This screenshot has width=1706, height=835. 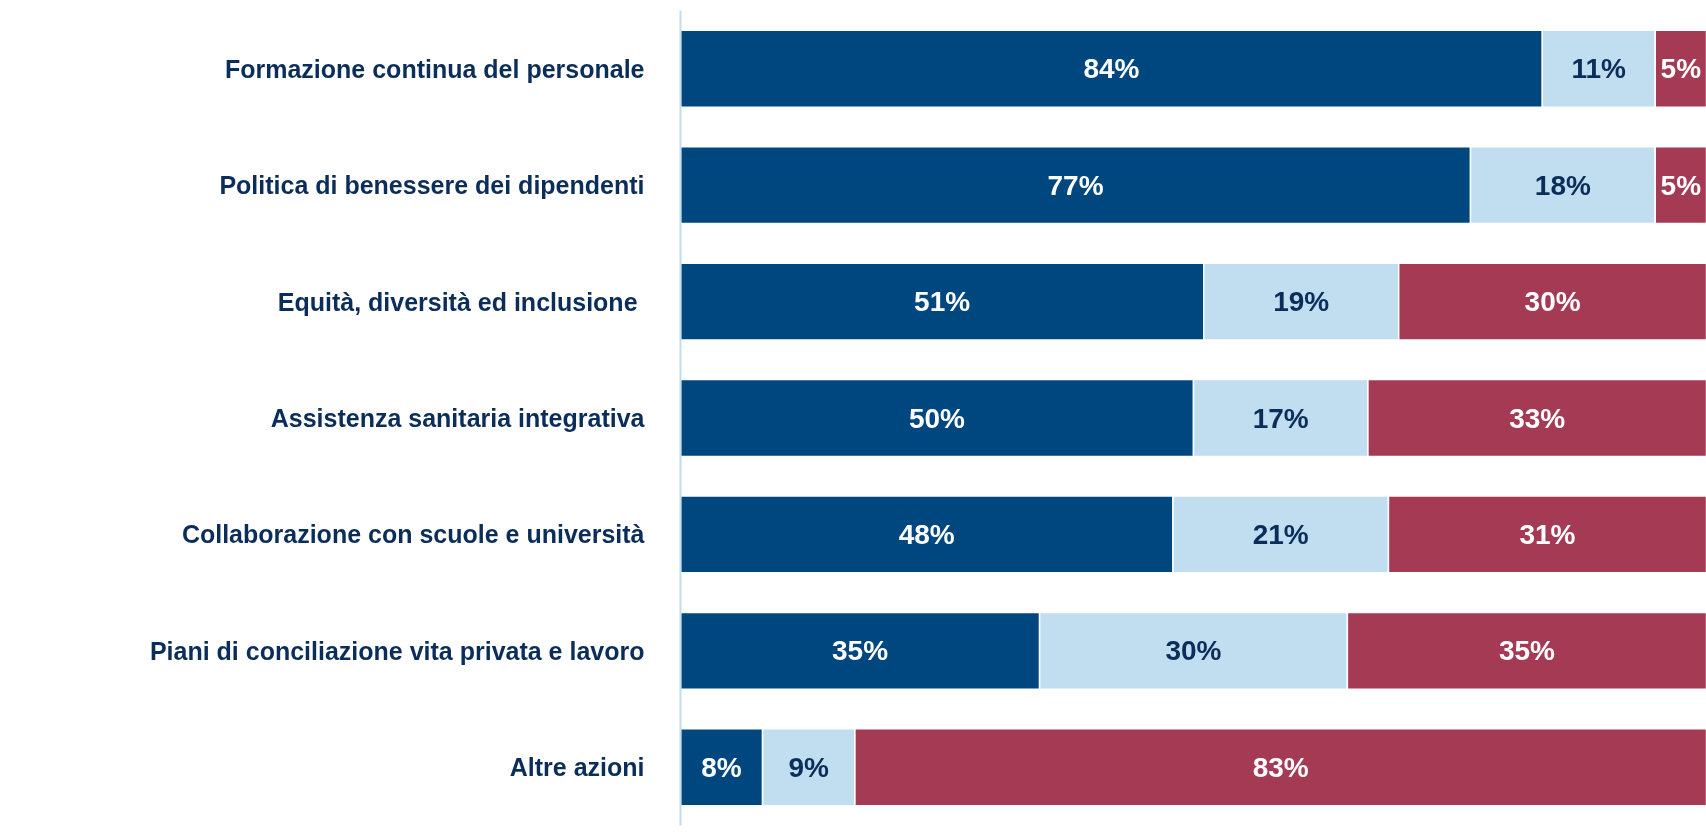 I want to click on data-label: 84%, so click(x=1111, y=69).